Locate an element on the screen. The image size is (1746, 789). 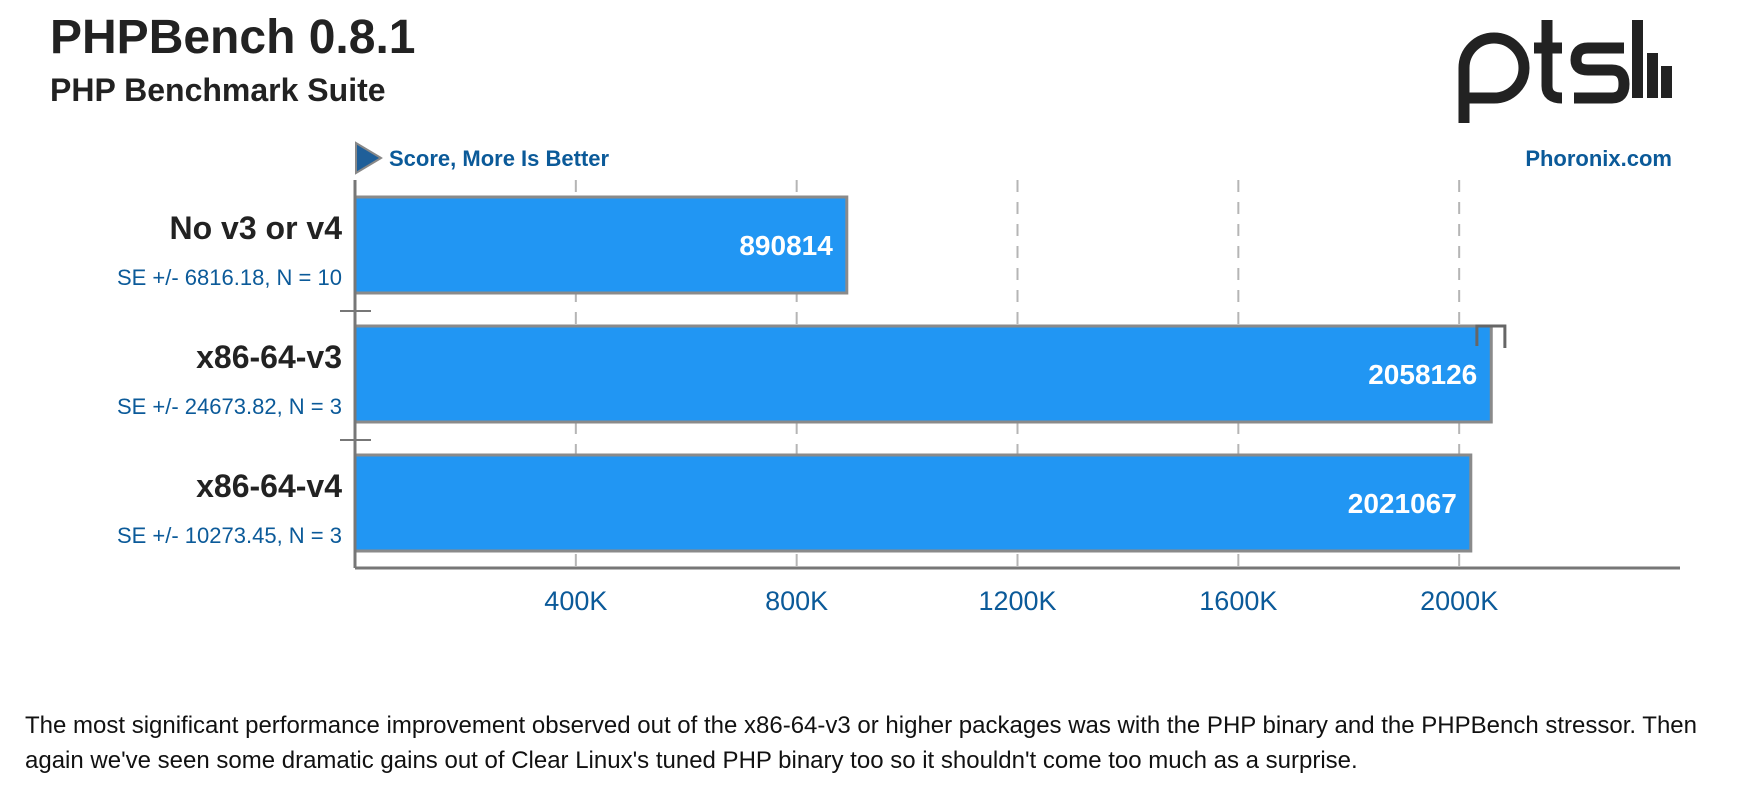
x-tick-label: 1600K is located at coordinates (1238, 601).